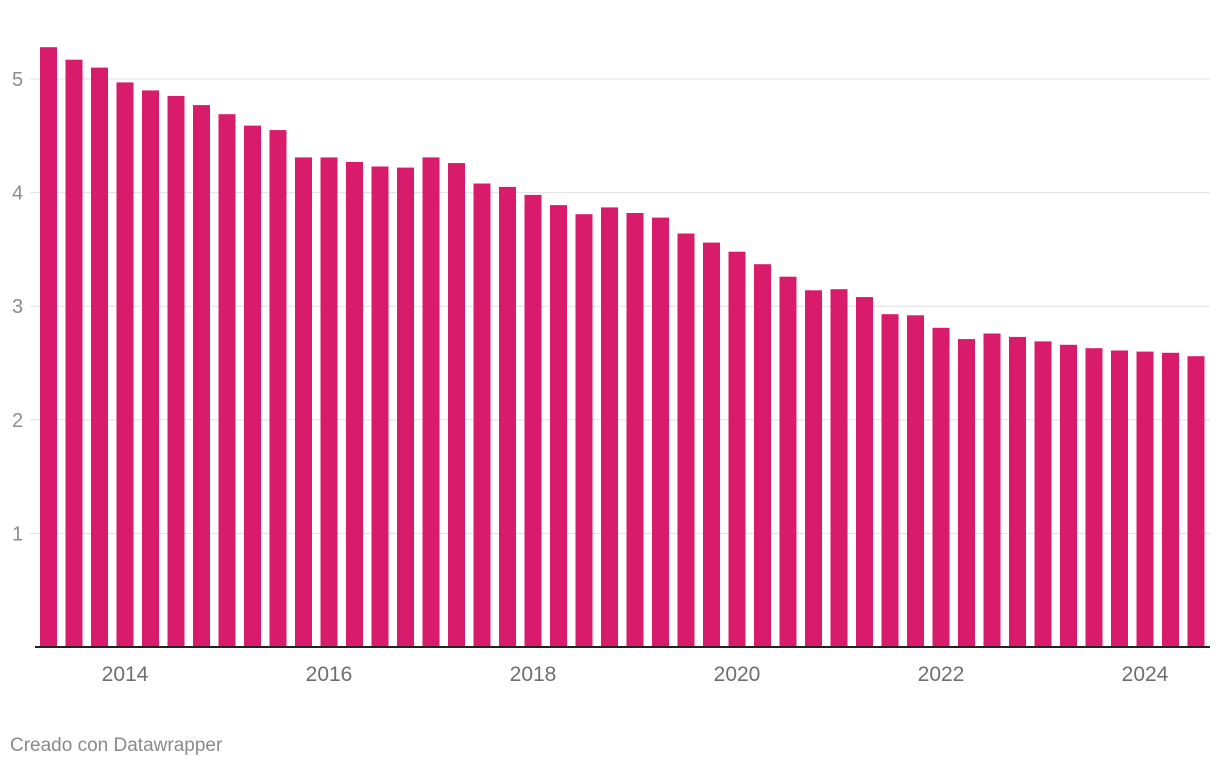 The height and width of the screenshot is (770, 1220). I want to click on x-tick-label: 2020, so click(737, 674).